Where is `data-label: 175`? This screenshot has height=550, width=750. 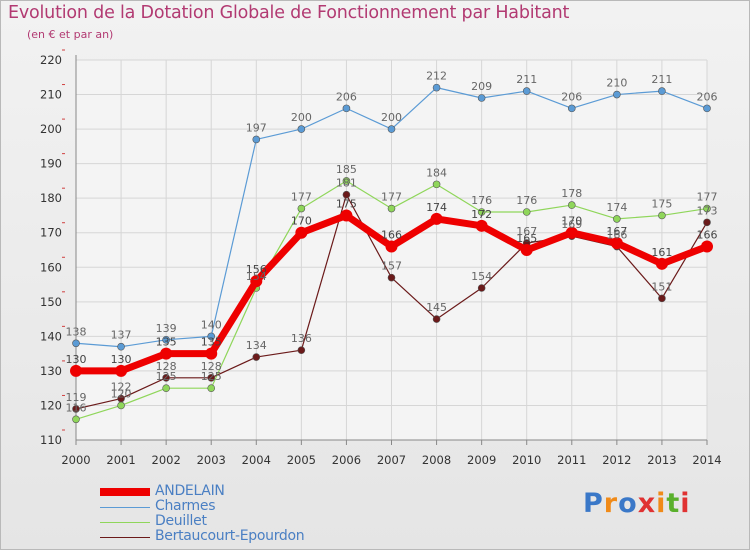
data-label: 175 is located at coordinates (346, 203).